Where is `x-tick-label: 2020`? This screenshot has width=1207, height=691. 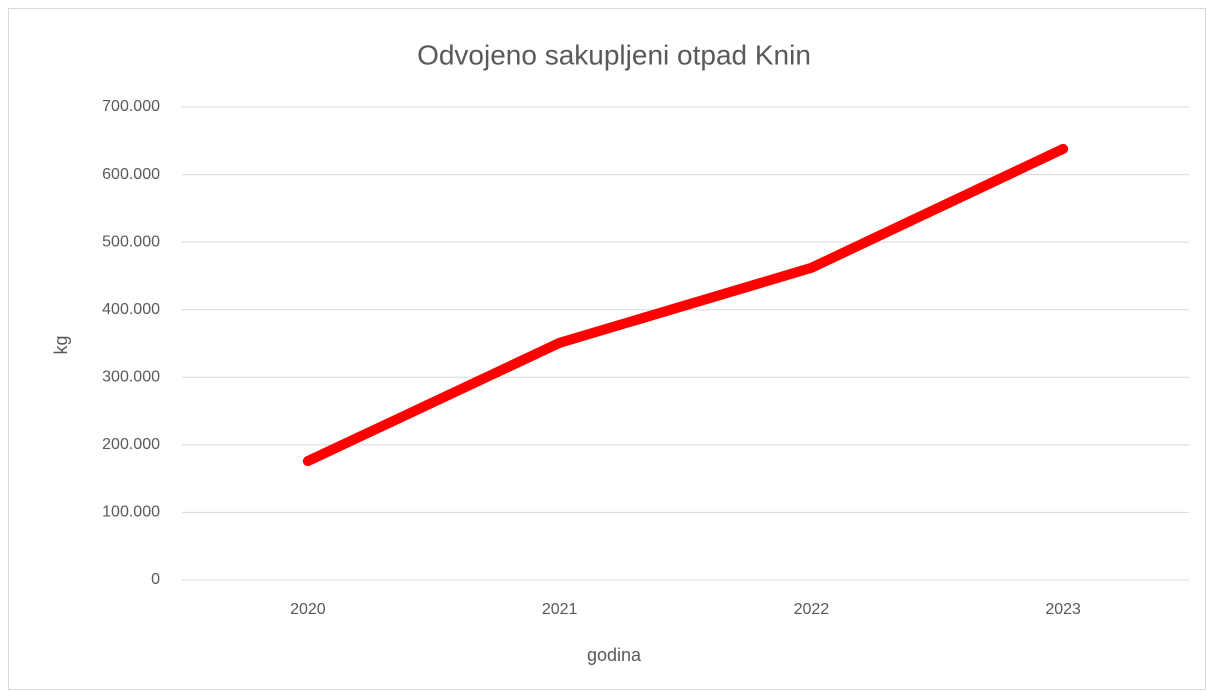
x-tick-label: 2020 is located at coordinates (308, 609).